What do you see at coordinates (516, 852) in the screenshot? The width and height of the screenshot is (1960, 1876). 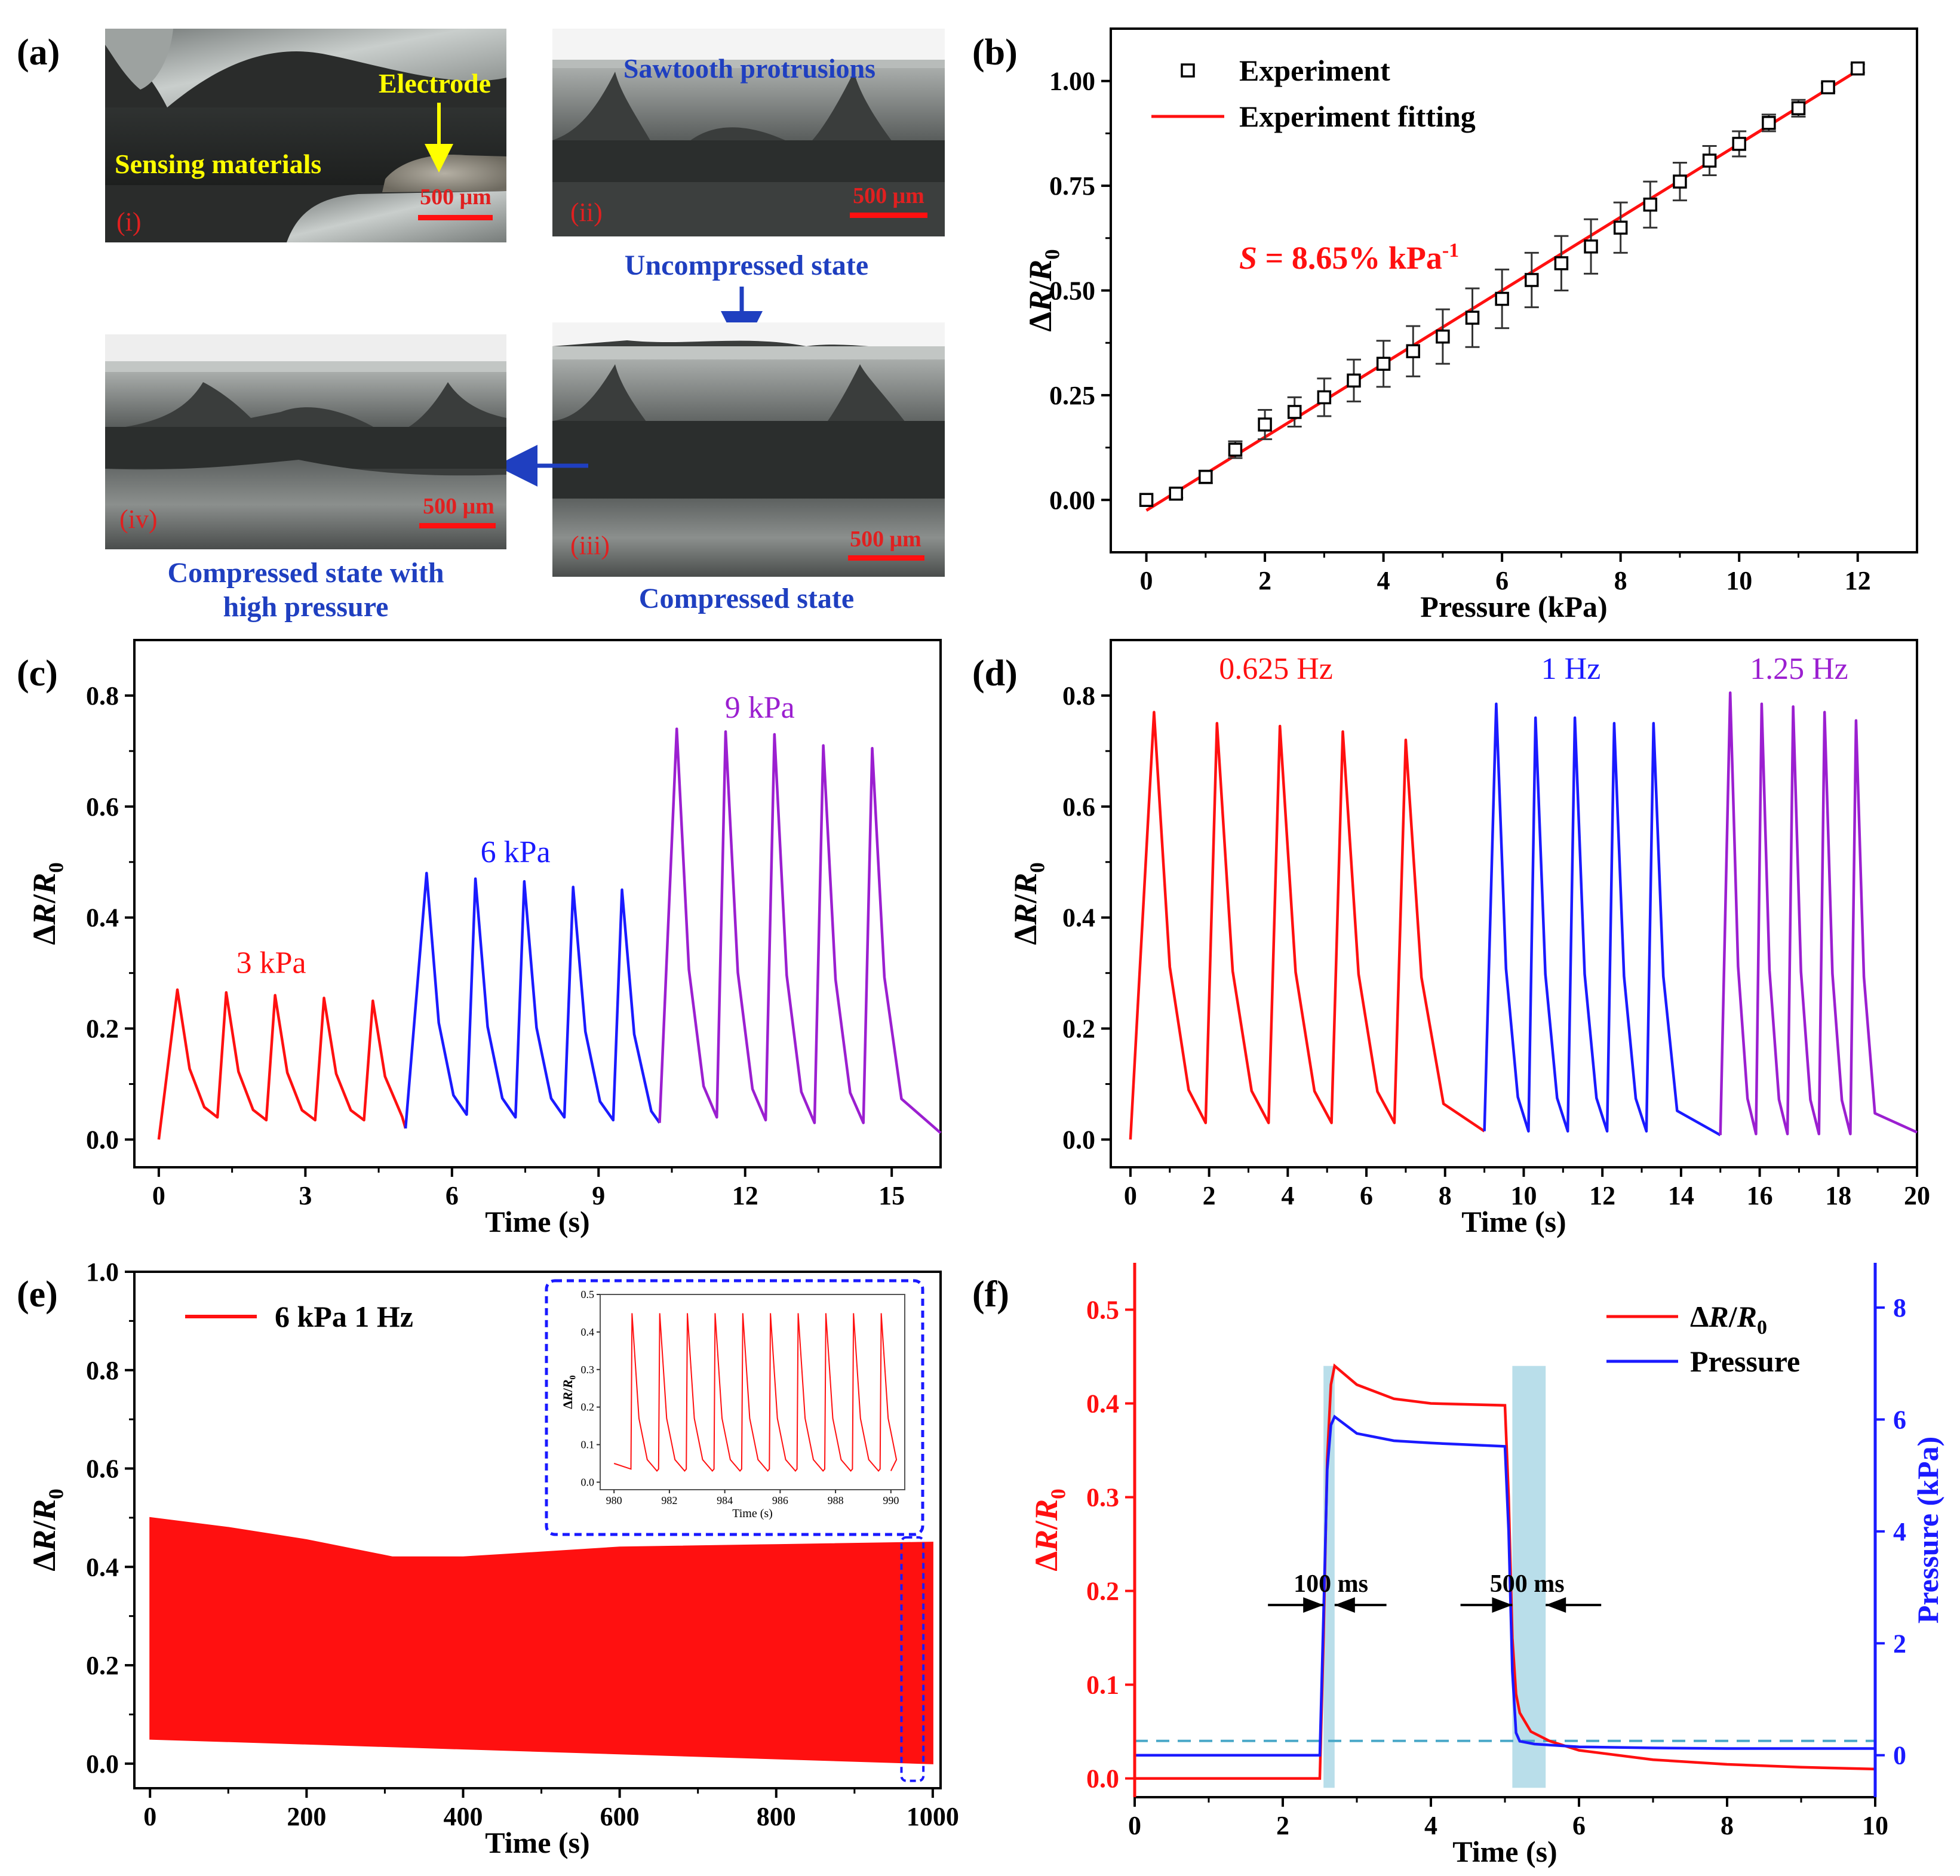 I see `c-series-label-1: 6 kPa` at bounding box center [516, 852].